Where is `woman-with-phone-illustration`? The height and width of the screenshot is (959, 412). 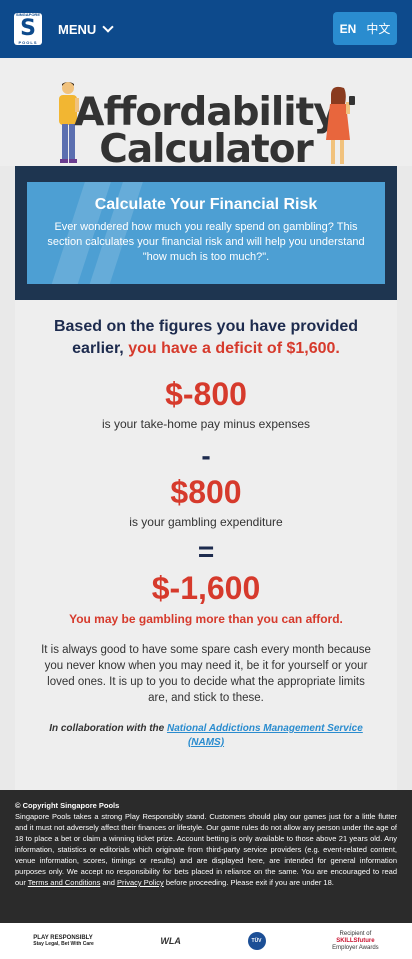
woman-with-phone-illustration is located at coordinates (340, 125).